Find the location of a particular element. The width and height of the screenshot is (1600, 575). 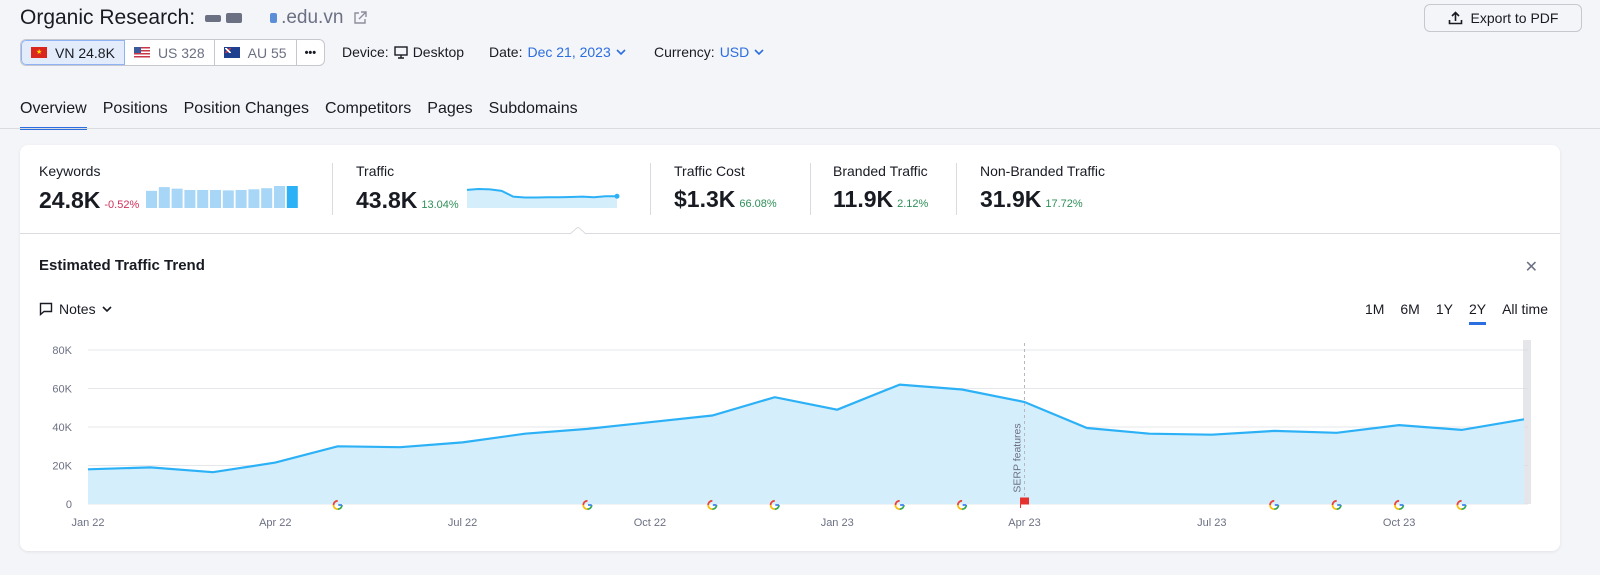

metric-label: Non-Branded Traffic is located at coordinates (1043, 171).